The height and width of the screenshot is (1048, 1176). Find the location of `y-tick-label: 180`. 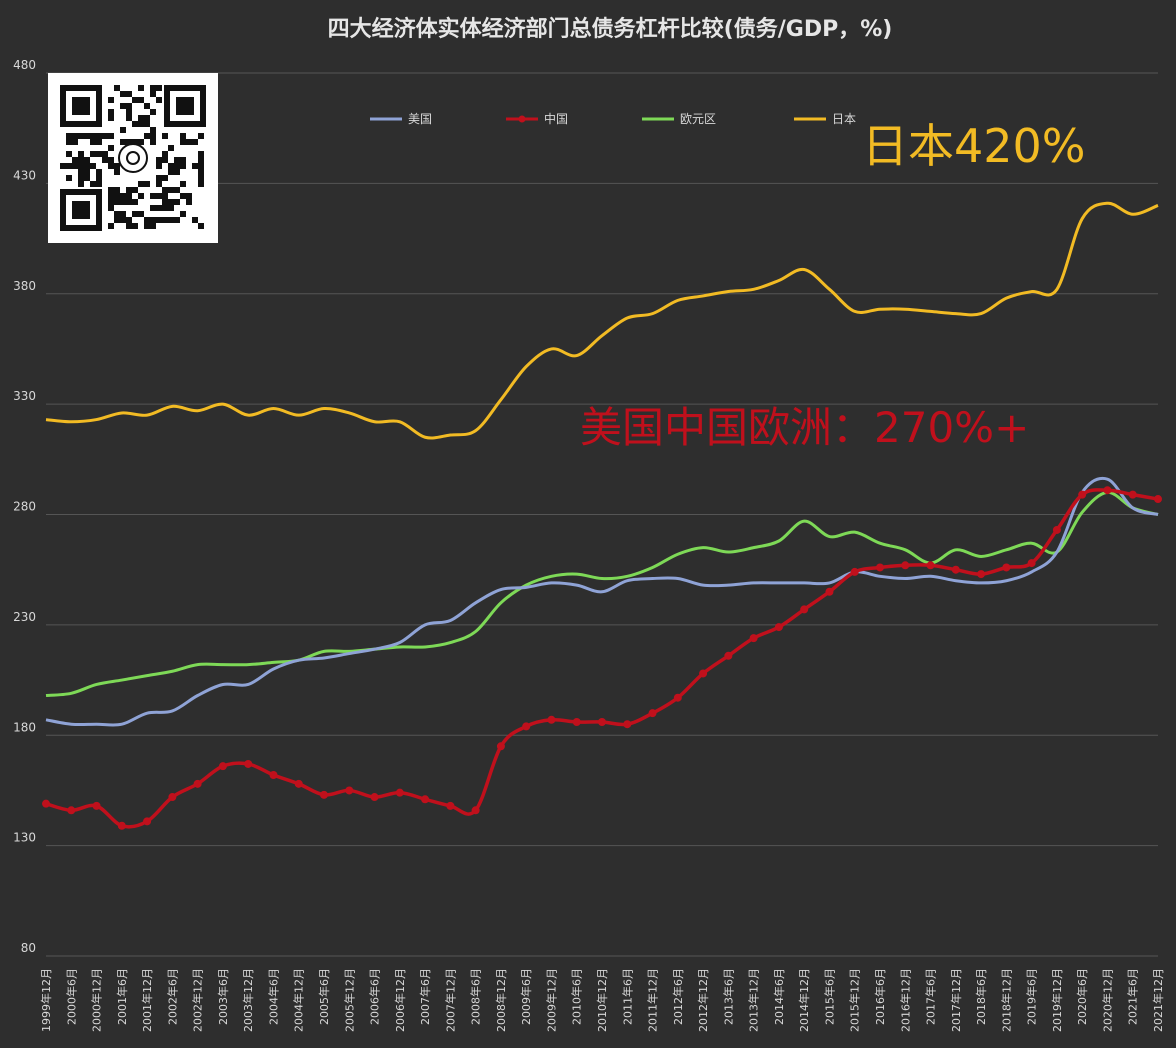

y-tick-label: 180 is located at coordinates (24, 727).